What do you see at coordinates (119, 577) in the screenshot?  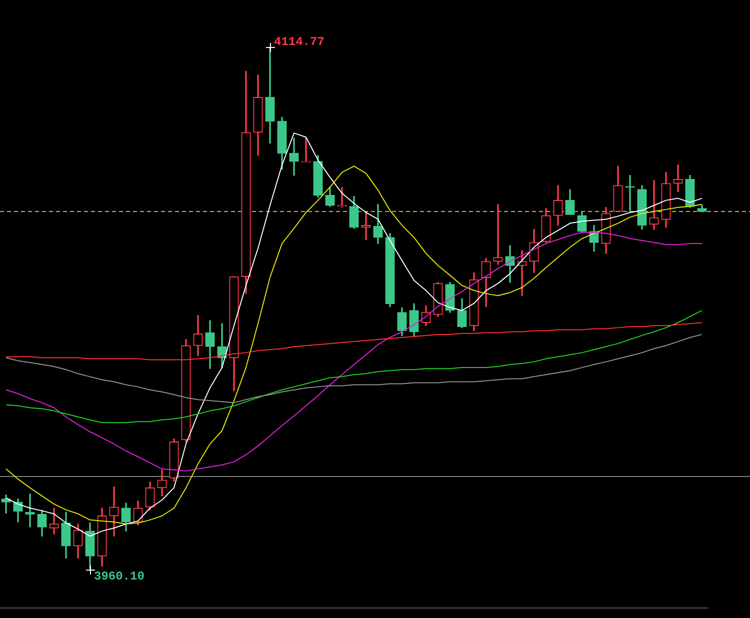 I see `annotation: 3960.10` at bounding box center [119, 577].